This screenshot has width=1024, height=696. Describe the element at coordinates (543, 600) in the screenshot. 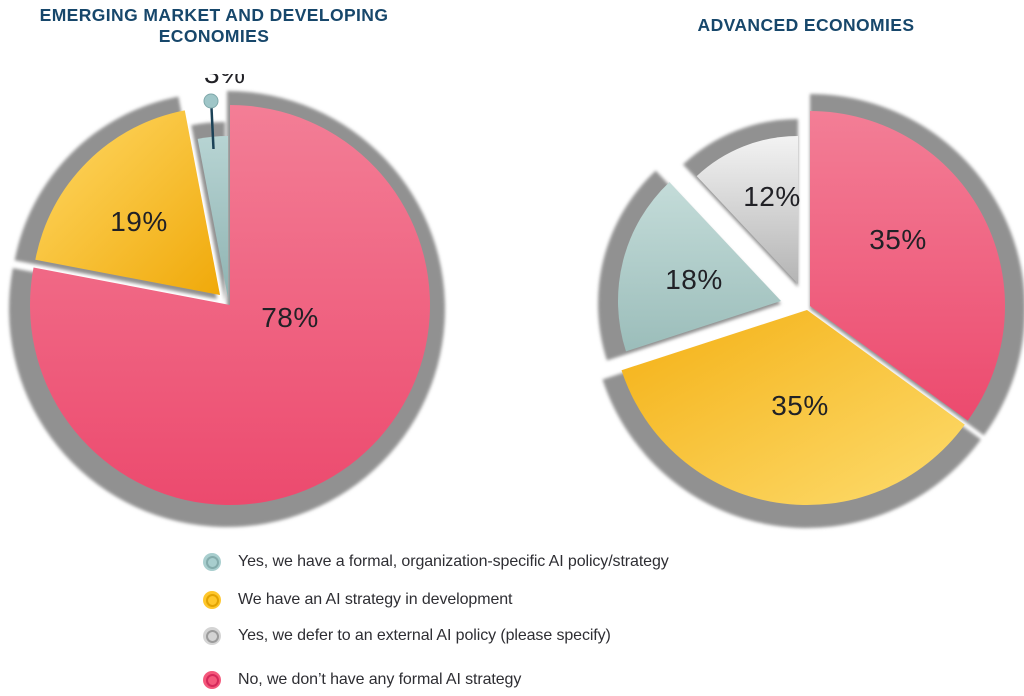

I see `legend-item-strategy-in-development: We have an AI strategy in development` at that location.